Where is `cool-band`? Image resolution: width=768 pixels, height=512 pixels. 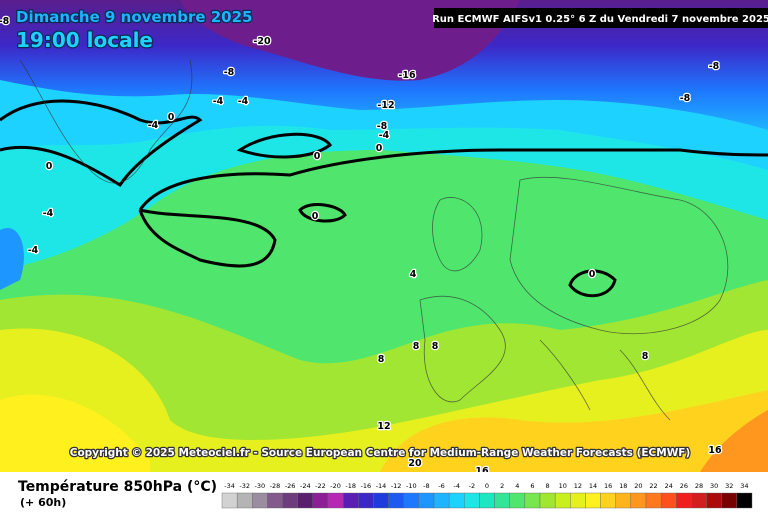 cool-band is located at coordinates (12, 259).